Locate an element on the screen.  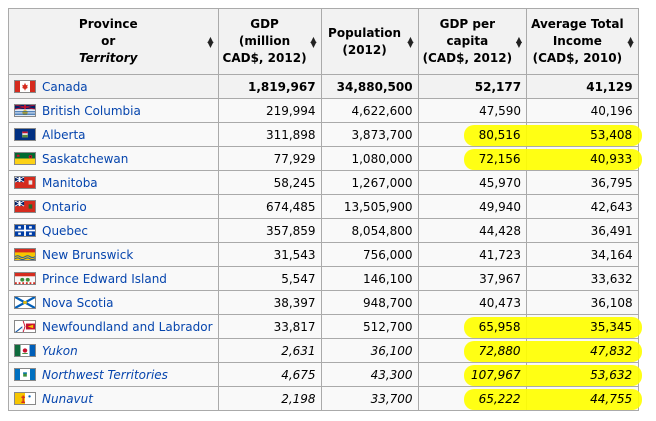
population-cell: 13,505,900 is located at coordinates (369, 206).